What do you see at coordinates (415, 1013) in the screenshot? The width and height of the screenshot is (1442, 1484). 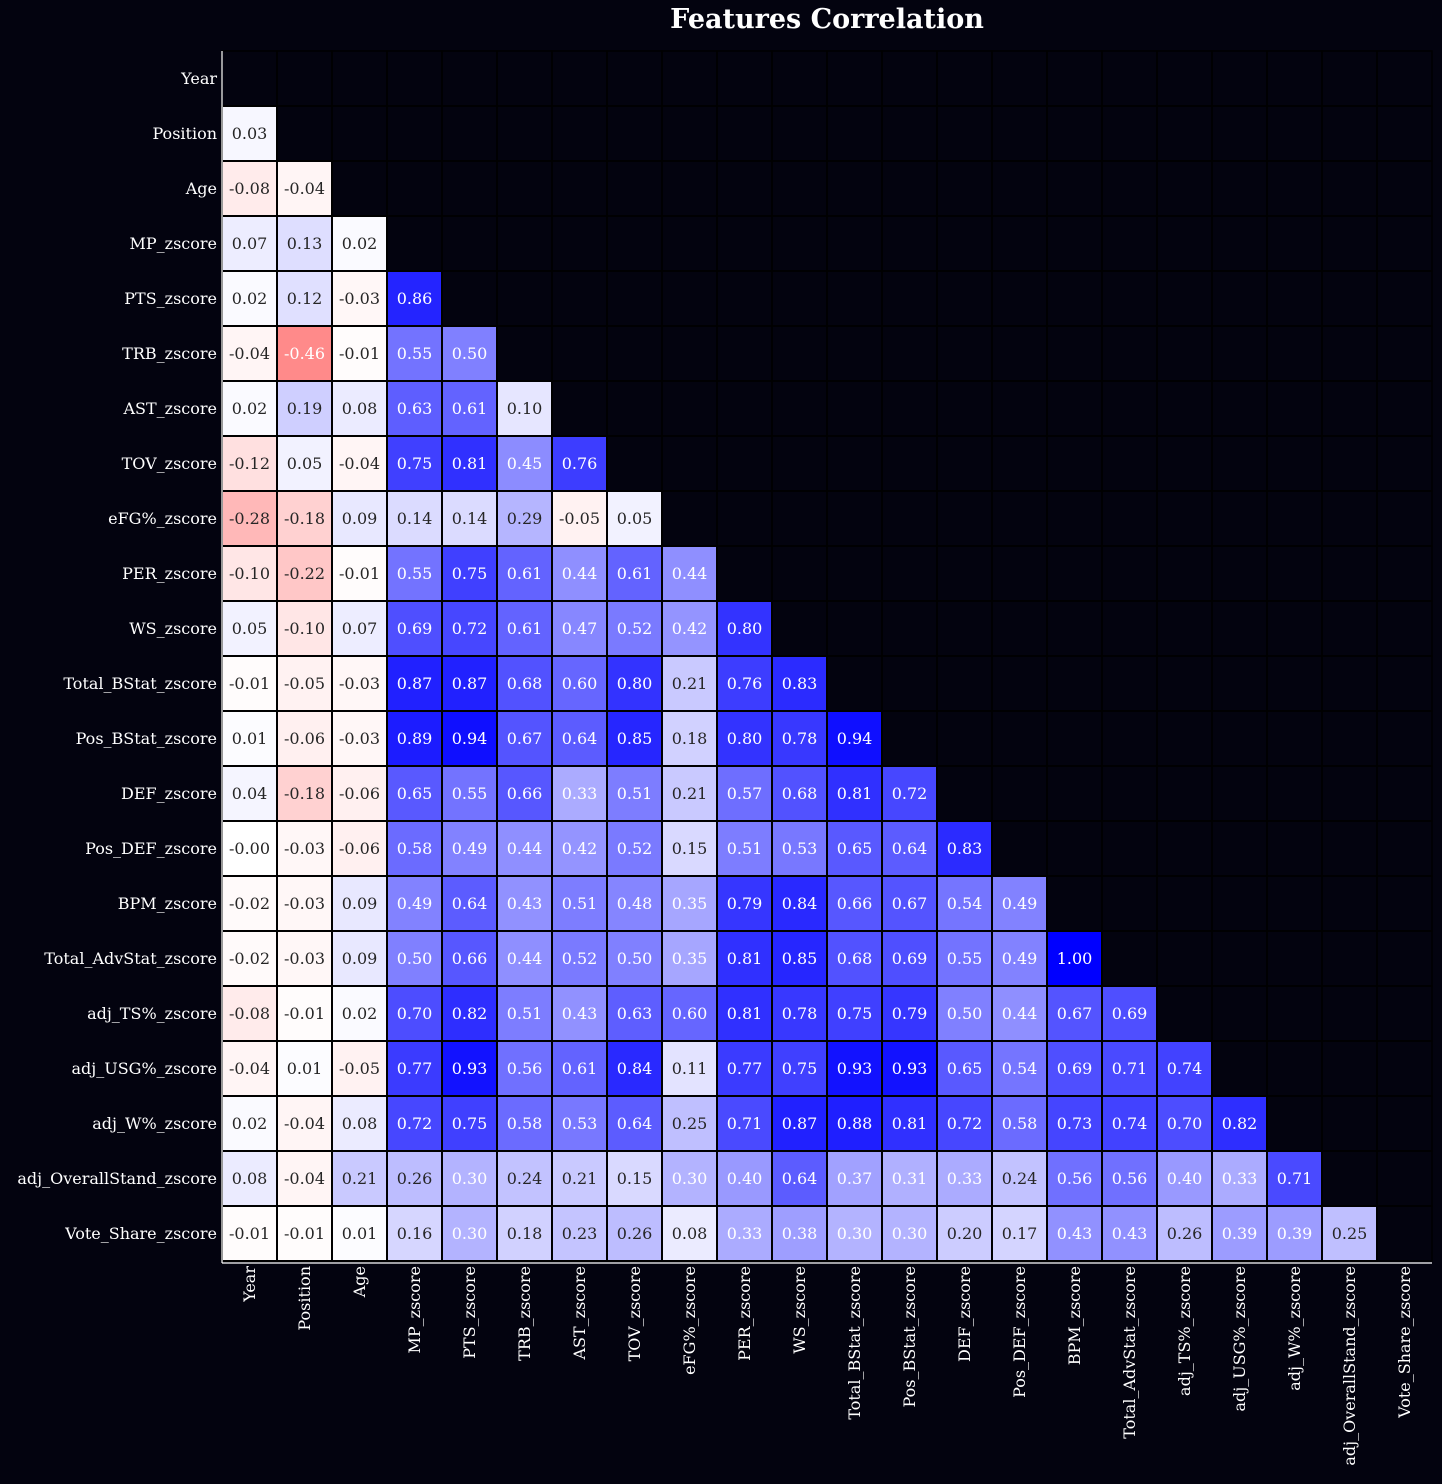 I see `cell-value-label: 0.70` at bounding box center [415, 1013].